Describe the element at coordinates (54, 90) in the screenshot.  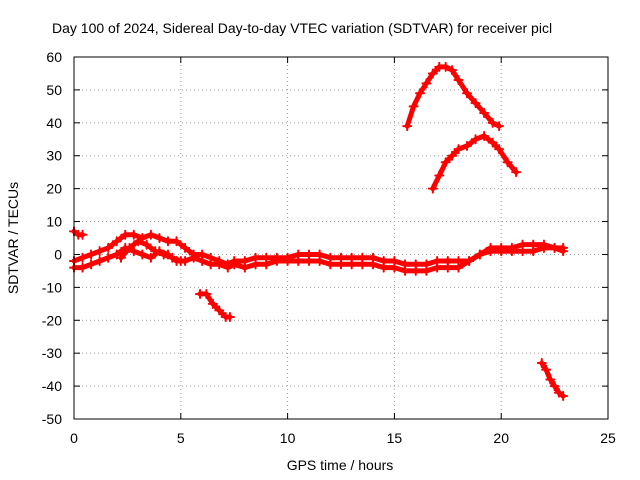
I see `y-tick-label: 50` at that location.